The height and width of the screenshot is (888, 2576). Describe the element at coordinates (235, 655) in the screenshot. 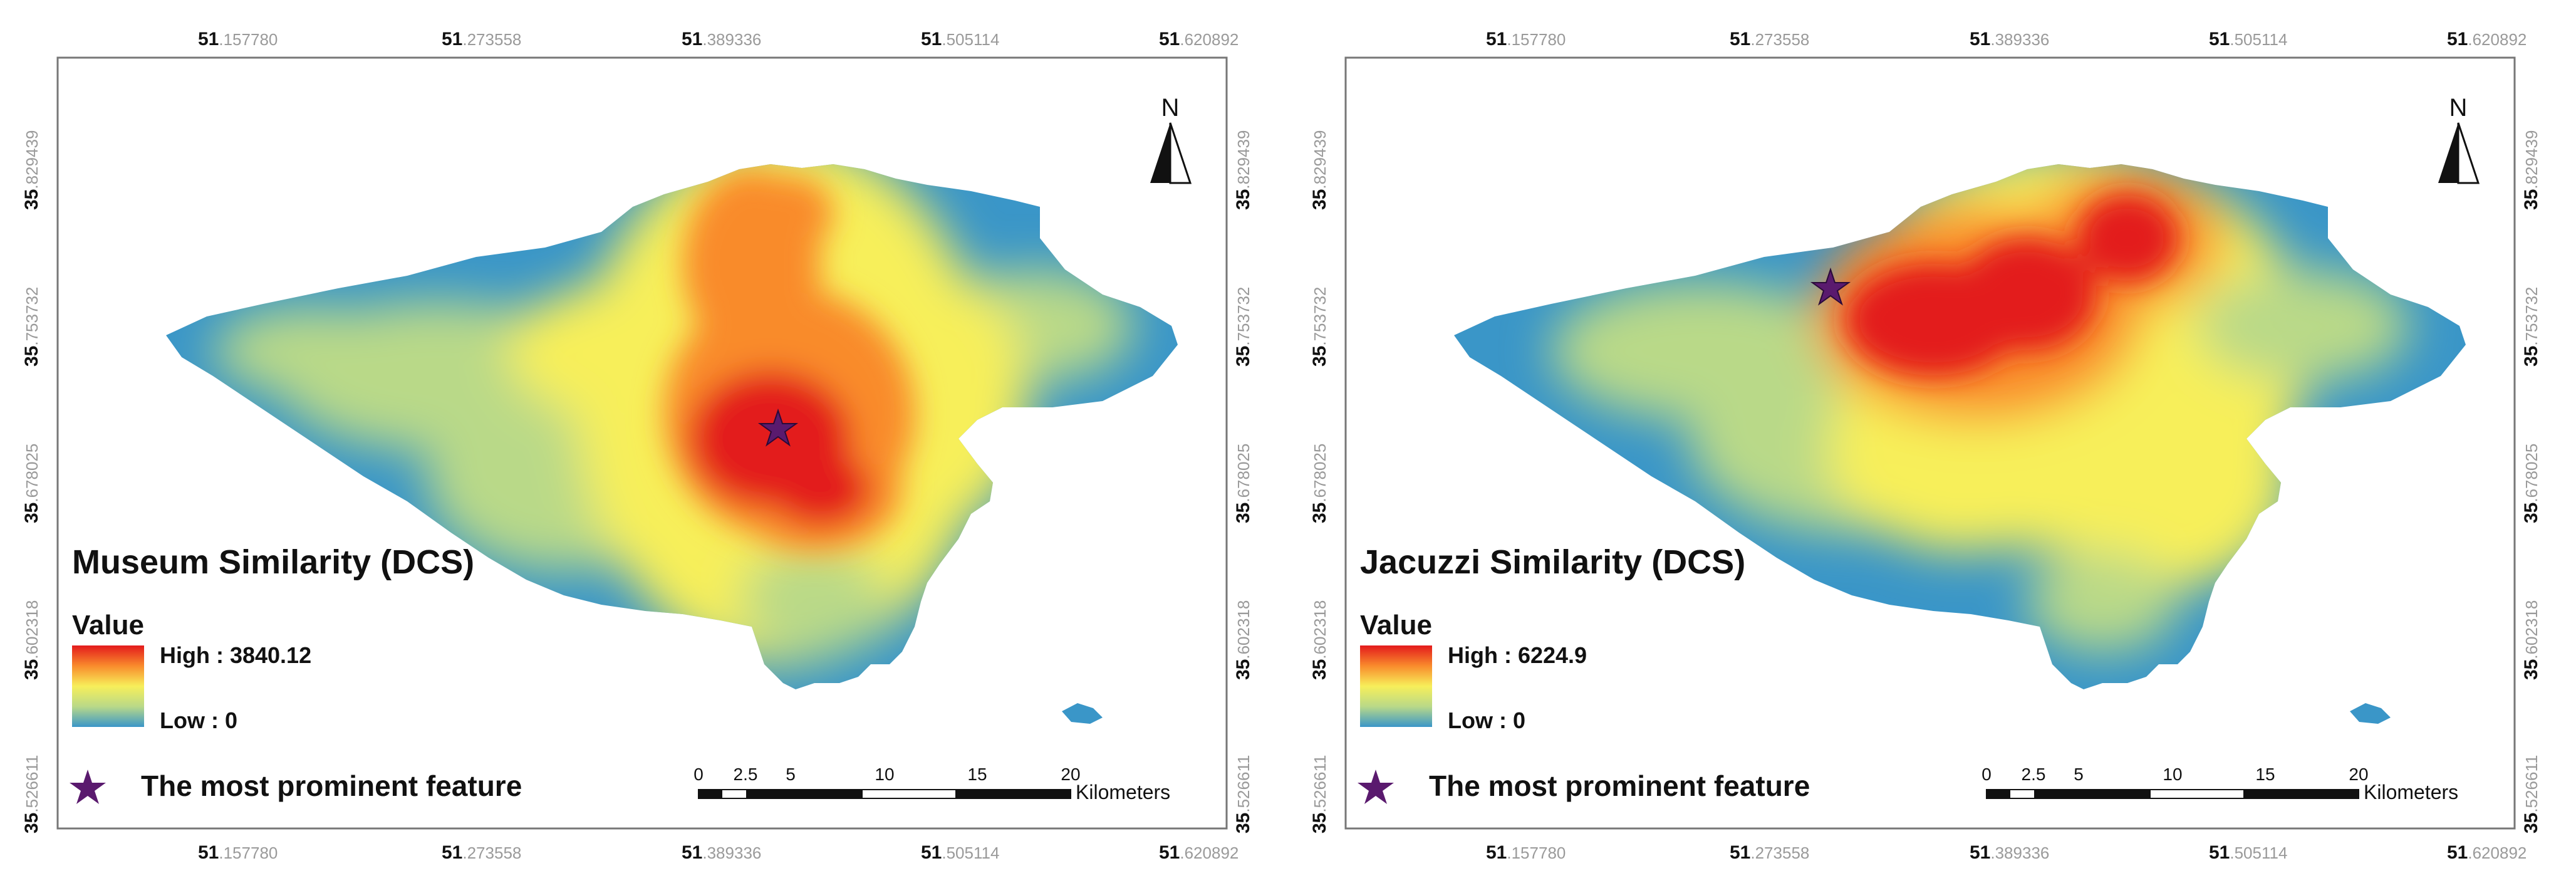

I see `legend-high-label: High : 3840.12` at that location.